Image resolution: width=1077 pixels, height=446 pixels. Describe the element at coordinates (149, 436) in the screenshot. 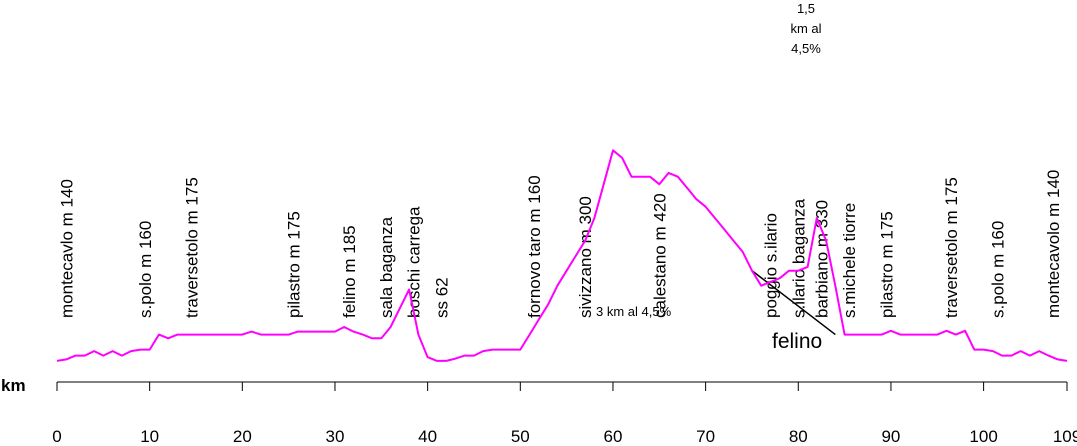

I see `x-tick-label-10: 10` at that location.